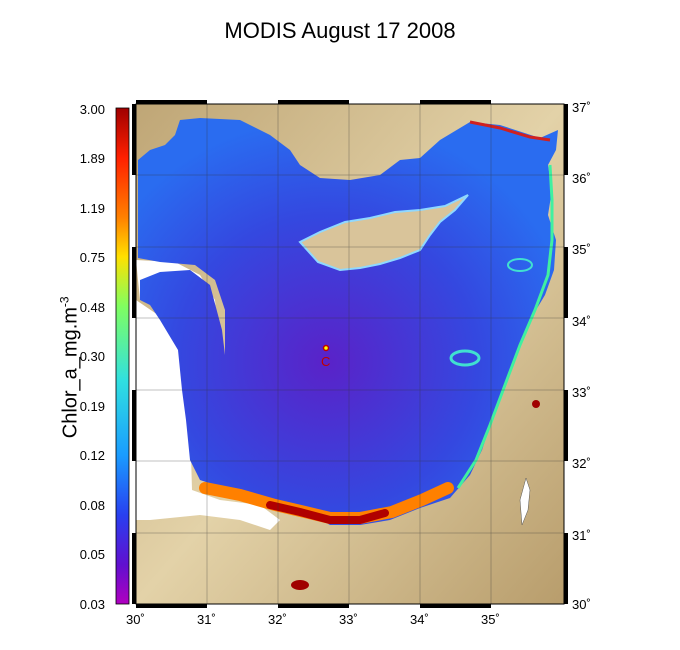 The image size is (680, 650). I want to click on lat-tick: 33˚, so click(581, 392).